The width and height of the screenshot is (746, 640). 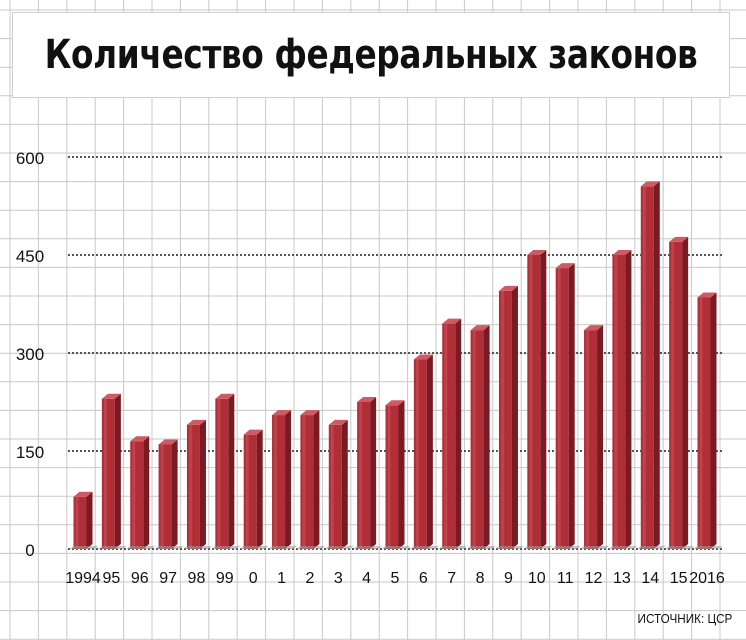 I want to click on y-tick-label: 0, so click(x=29, y=550).